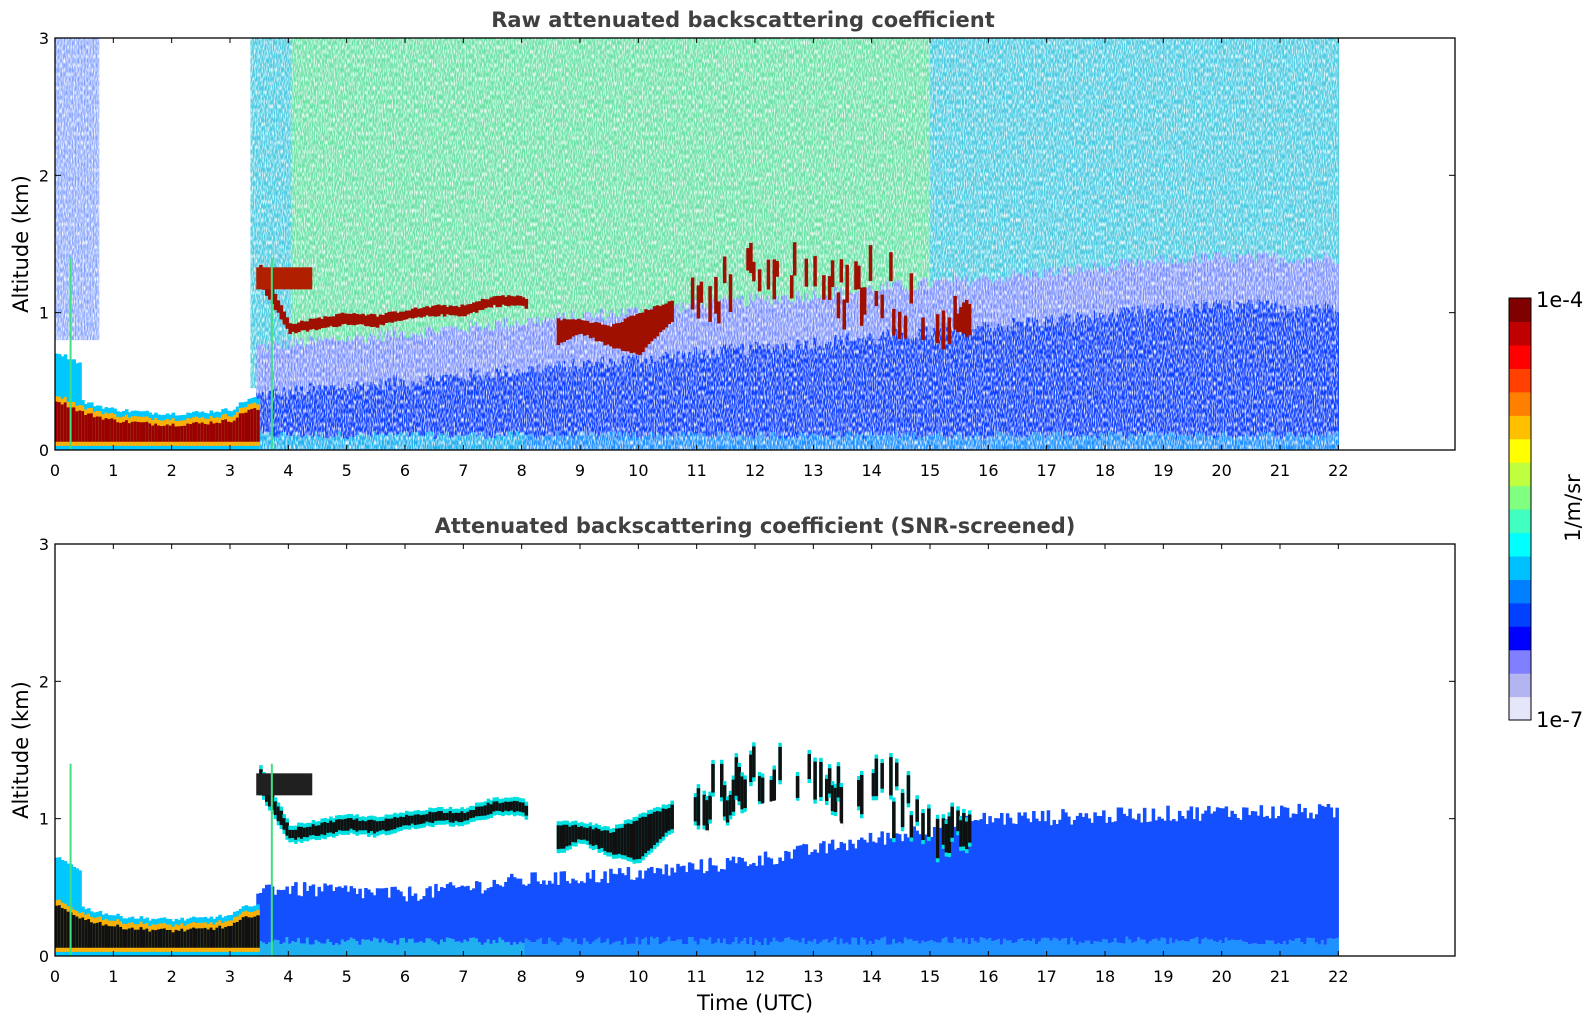  Describe the element at coordinates (463, 976) in the screenshot. I see `x-tick-label: 7` at that location.